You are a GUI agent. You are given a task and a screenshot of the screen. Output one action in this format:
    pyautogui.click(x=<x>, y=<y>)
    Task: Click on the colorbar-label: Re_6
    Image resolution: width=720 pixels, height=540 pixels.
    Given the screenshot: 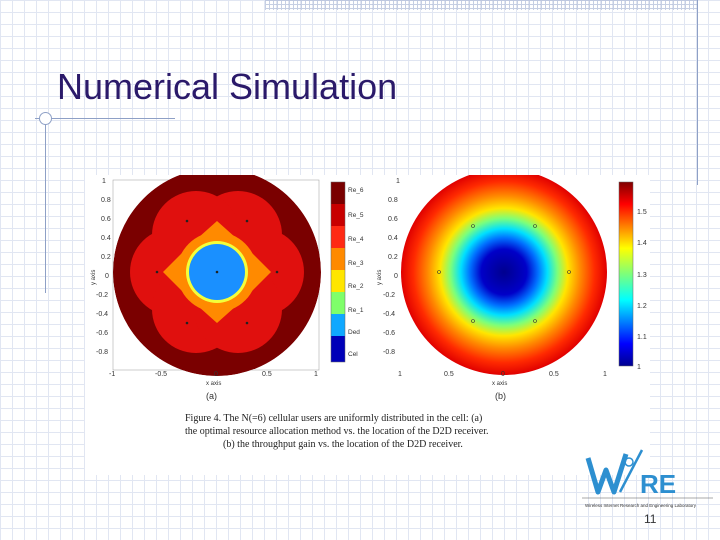 What is the action you would take?
    pyautogui.click(x=356, y=190)
    